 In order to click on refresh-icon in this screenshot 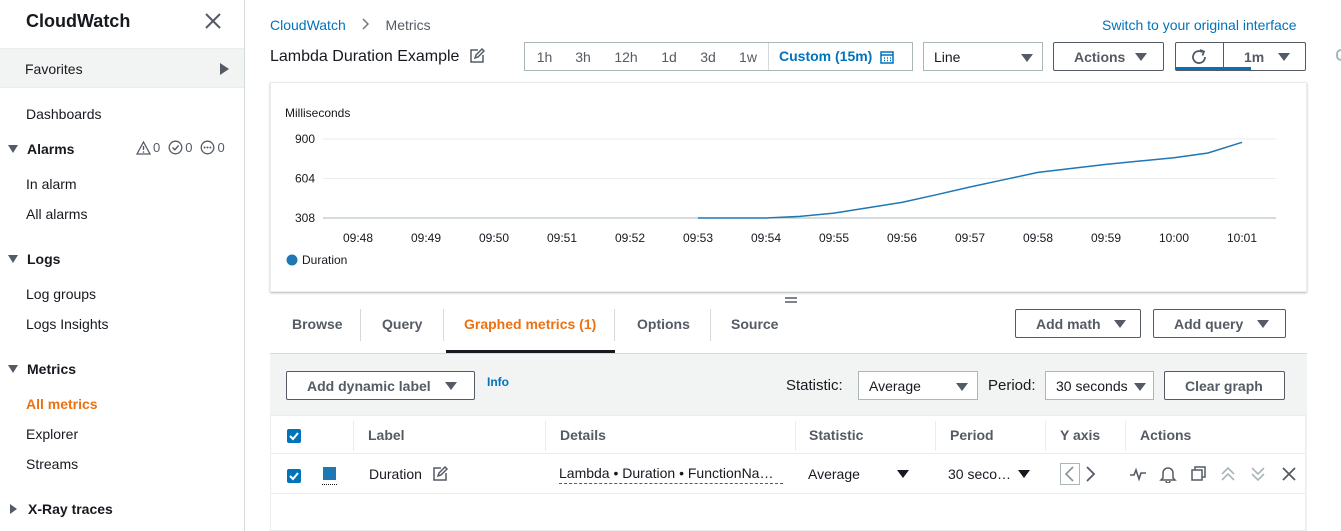, I will do `click(1199, 57)`.